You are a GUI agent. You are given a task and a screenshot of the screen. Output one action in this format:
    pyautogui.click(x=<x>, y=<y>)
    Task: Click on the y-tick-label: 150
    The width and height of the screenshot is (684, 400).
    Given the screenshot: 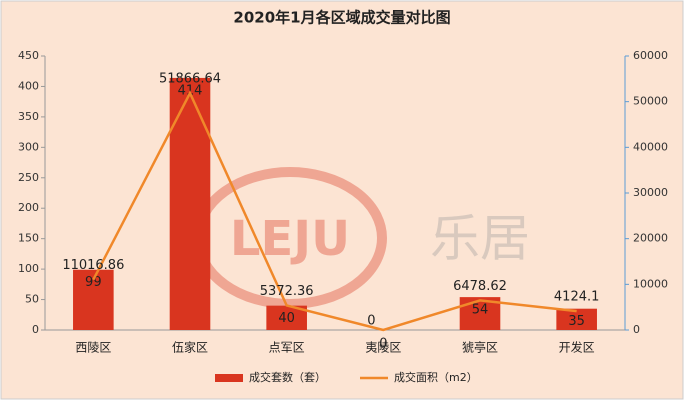 What is the action you would take?
    pyautogui.click(x=28, y=238)
    